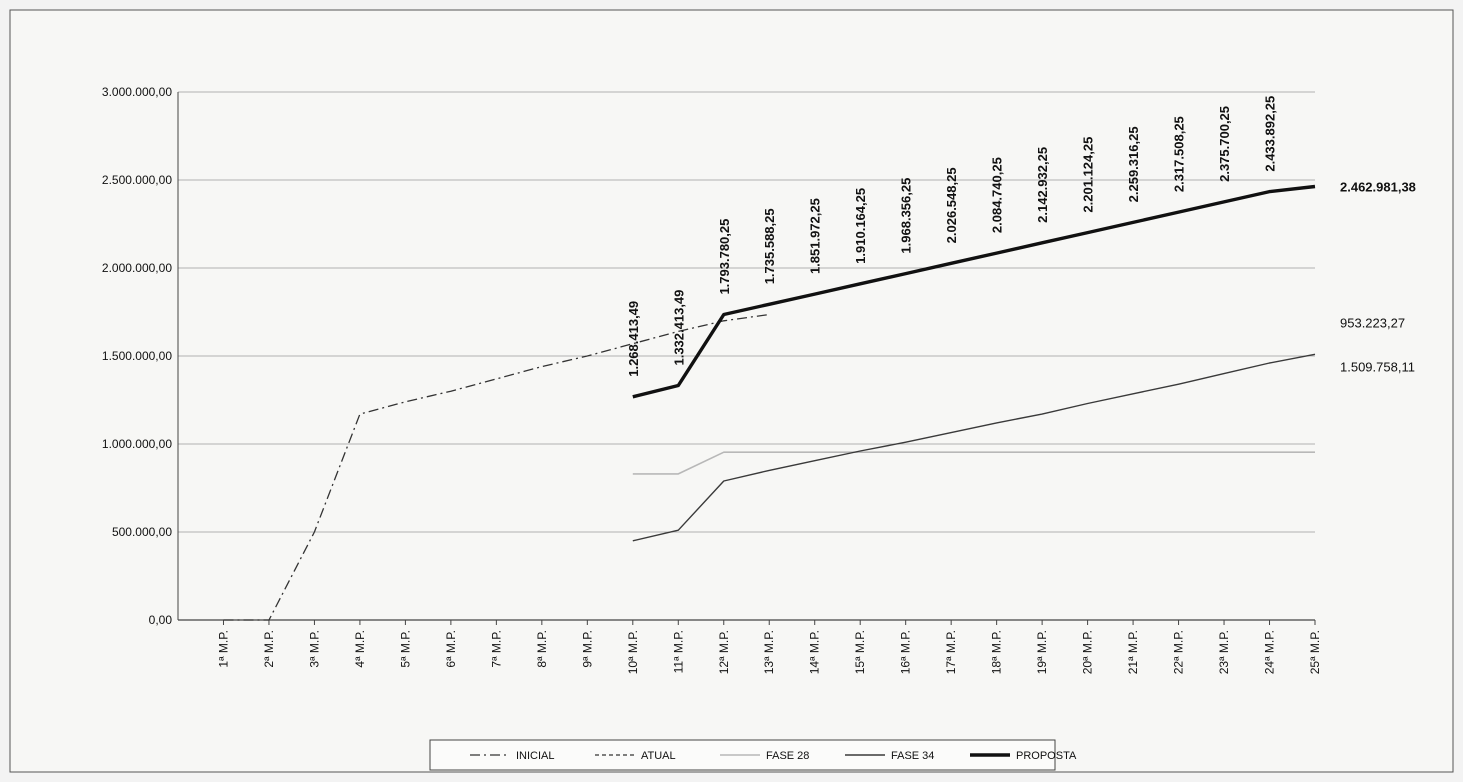 The width and height of the screenshot is (1463, 782). What do you see at coordinates (142, 532) in the screenshot?
I see `y-tick-label: 500.000,00` at bounding box center [142, 532].